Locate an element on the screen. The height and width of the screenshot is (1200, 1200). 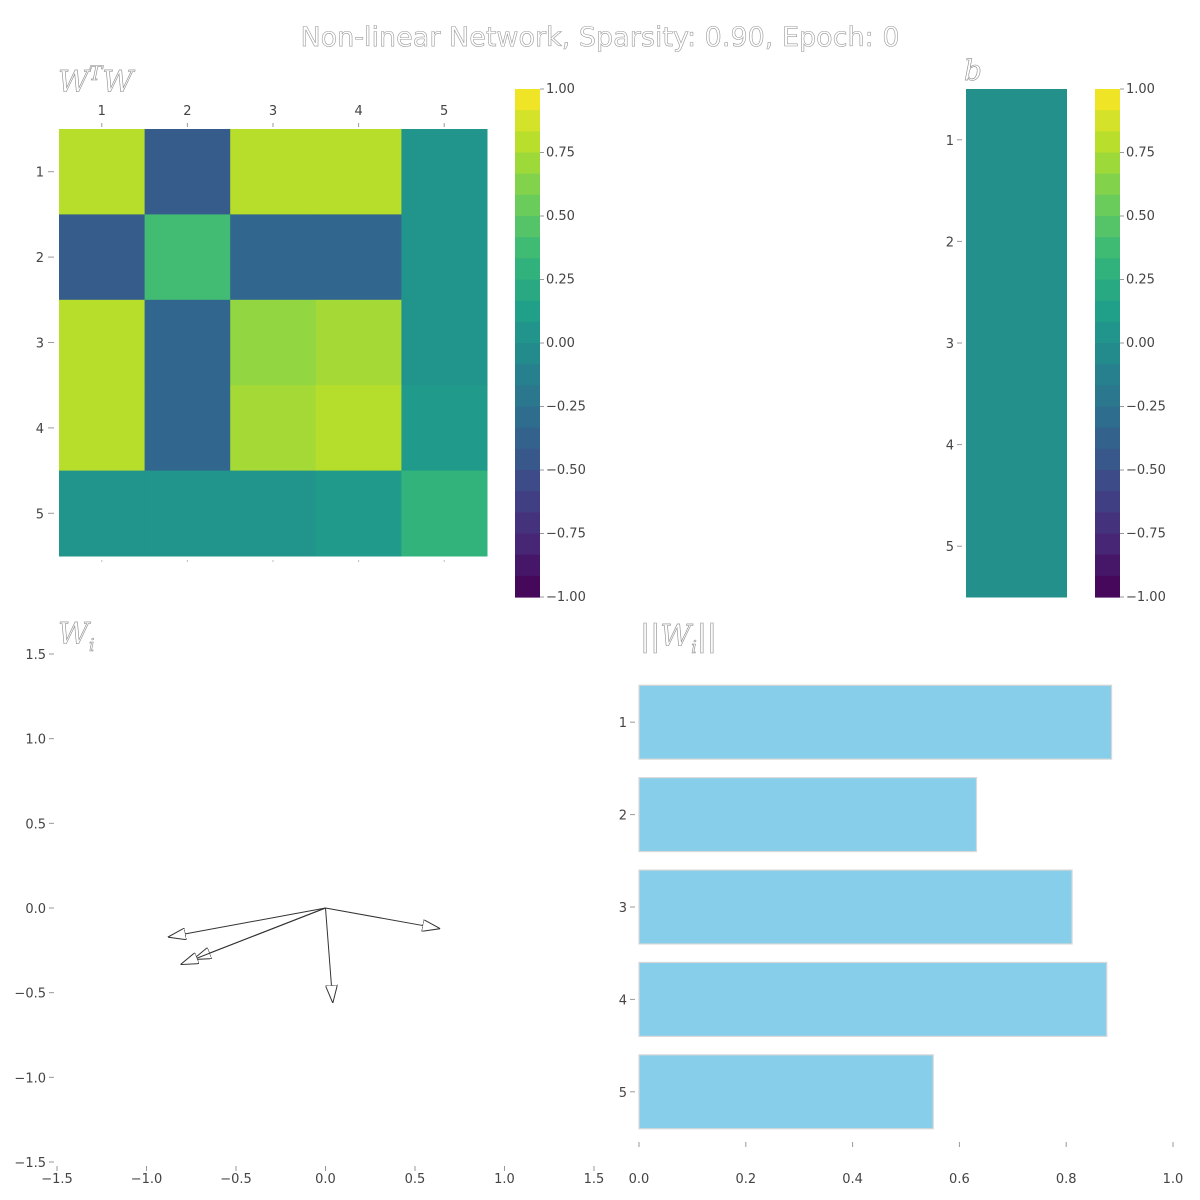
vectors-y-tick-label: −1.0 is located at coordinates (30, 1078).